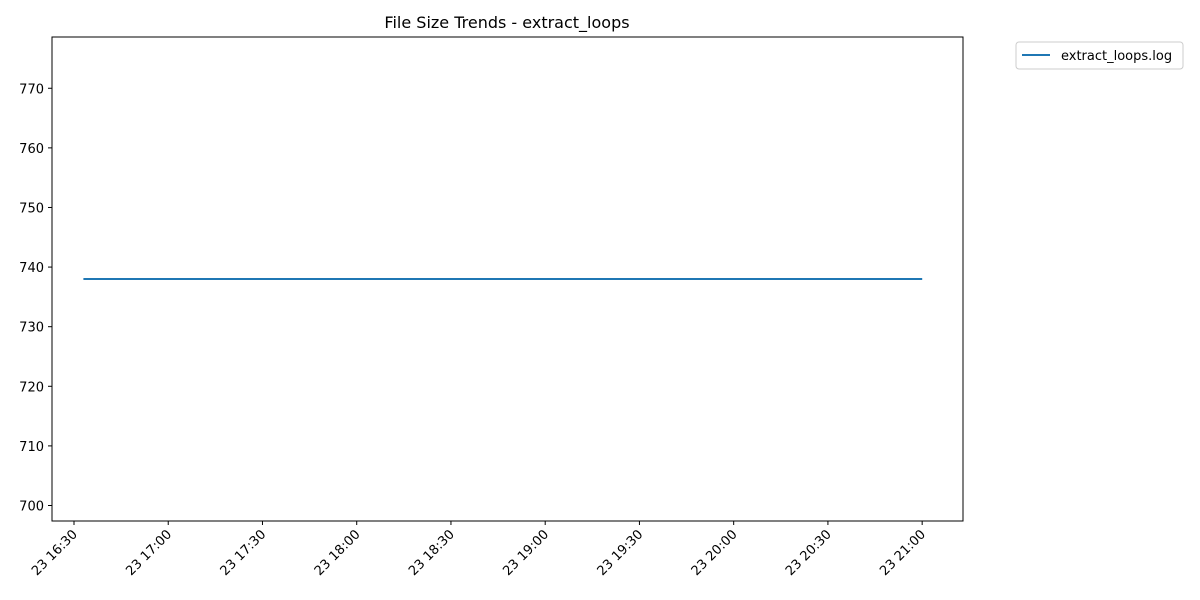 This screenshot has height=600, width=1200. Describe the element at coordinates (31, 387) in the screenshot. I see `y-tick-label: 720` at that location.